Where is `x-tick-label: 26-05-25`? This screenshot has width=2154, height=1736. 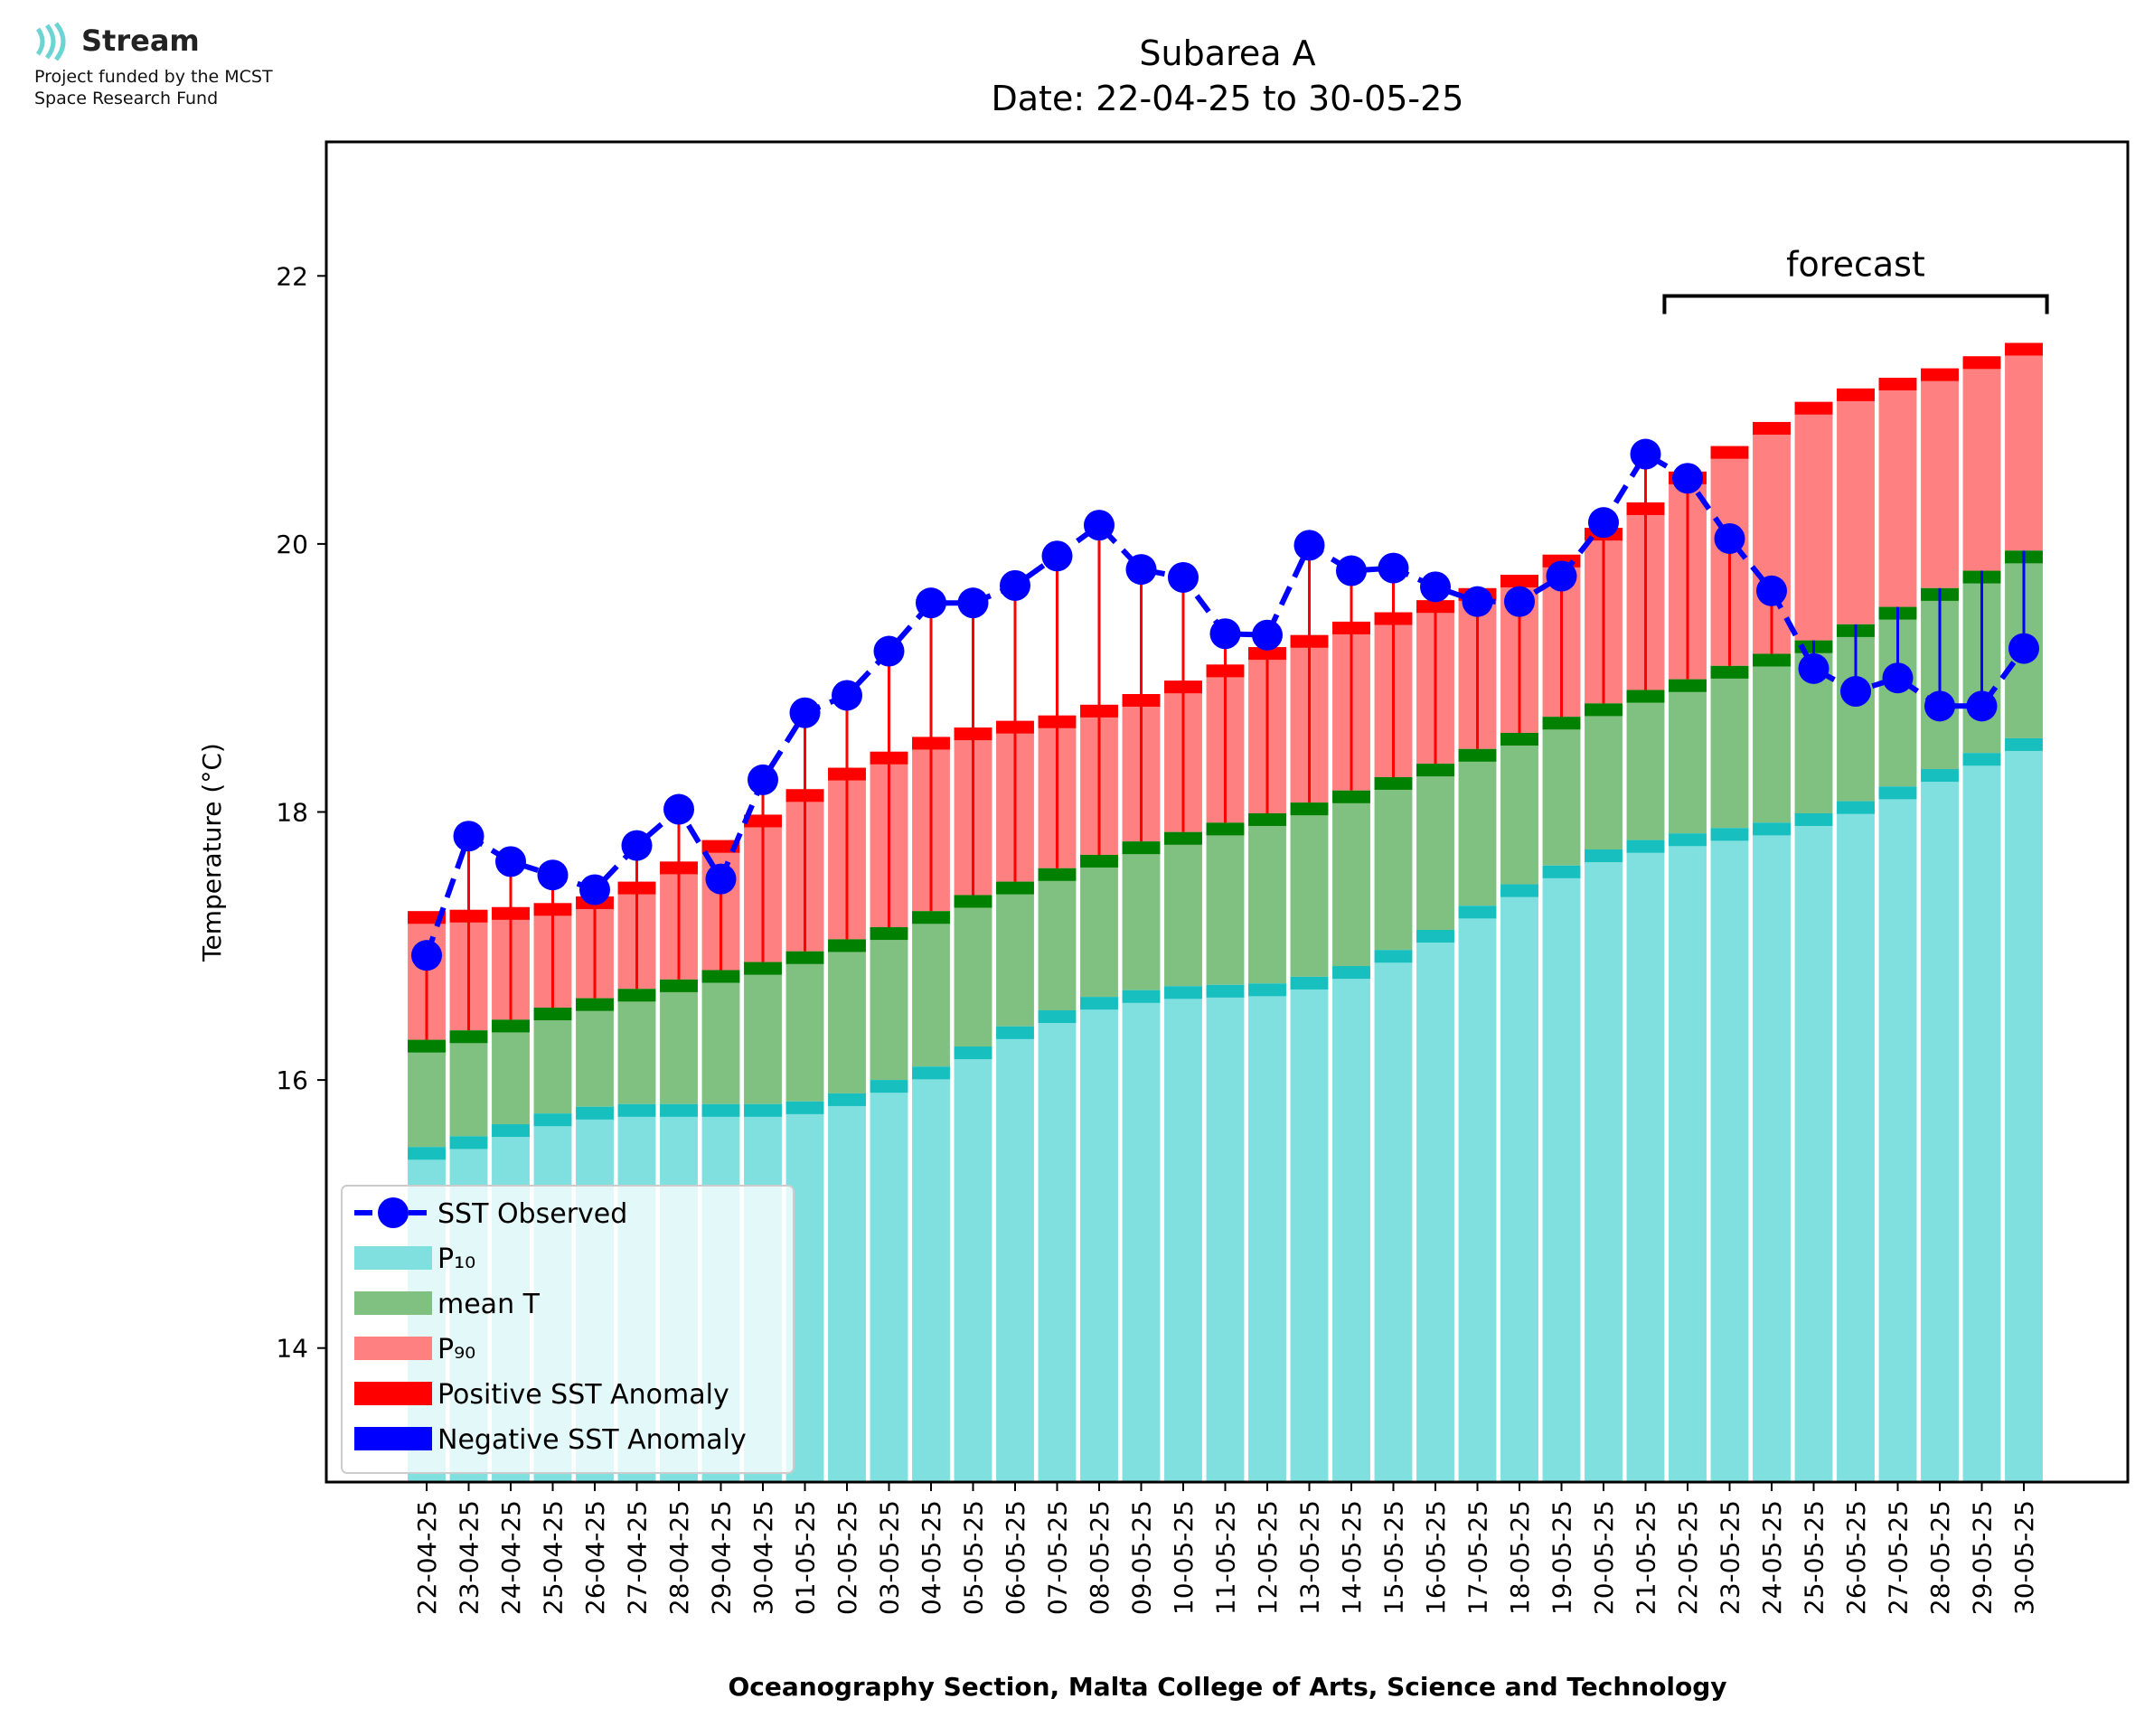 x-tick-label: 26-05-25 is located at coordinates (1856, 1558).